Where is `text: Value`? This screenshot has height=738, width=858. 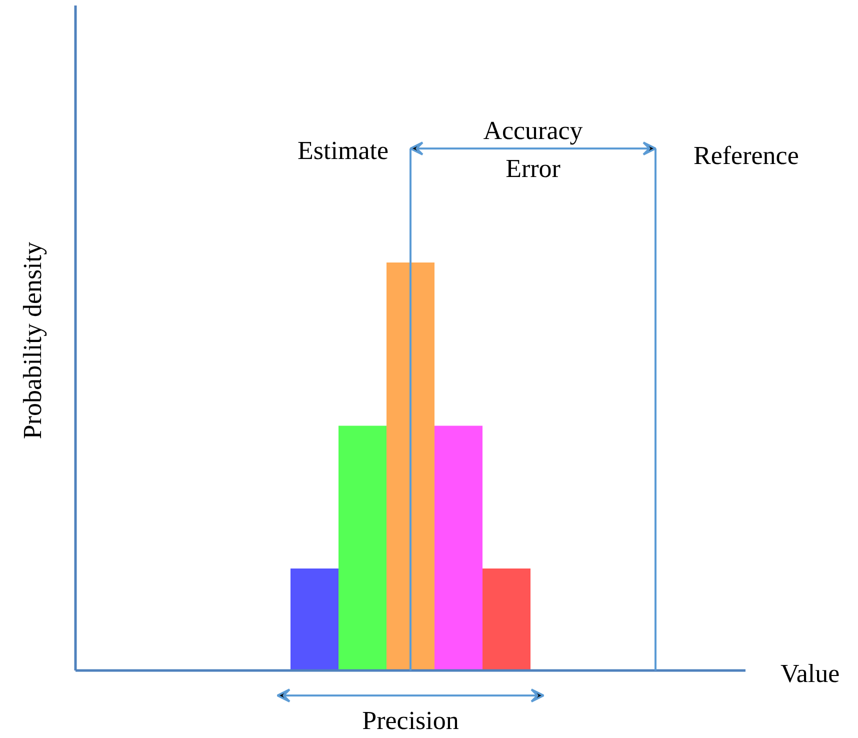
text: Value is located at coordinates (810, 673).